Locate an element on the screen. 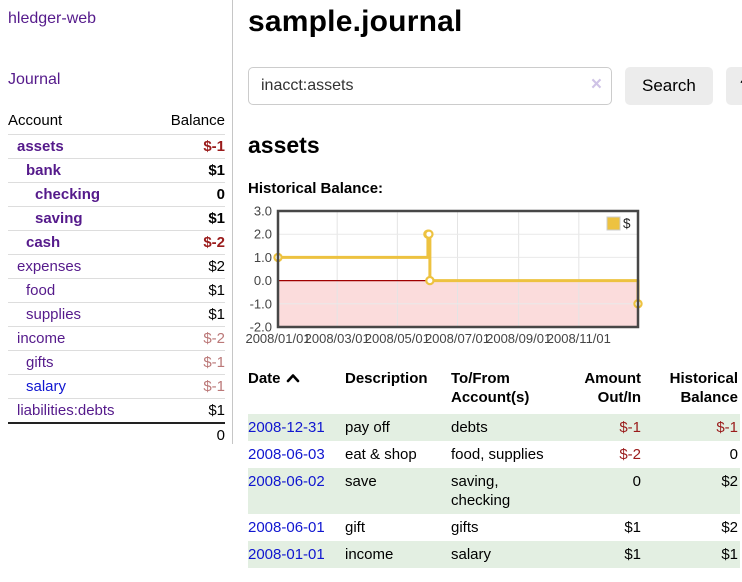  svg-text: 2008/01/01 is located at coordinates (277, 338).